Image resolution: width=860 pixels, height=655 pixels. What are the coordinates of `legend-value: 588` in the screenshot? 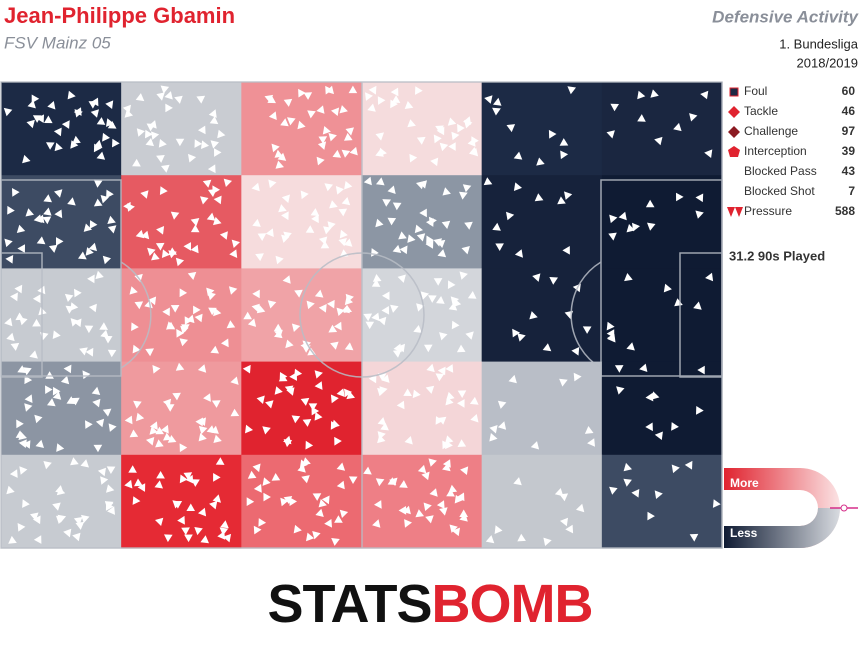 It's located at (845, 211).